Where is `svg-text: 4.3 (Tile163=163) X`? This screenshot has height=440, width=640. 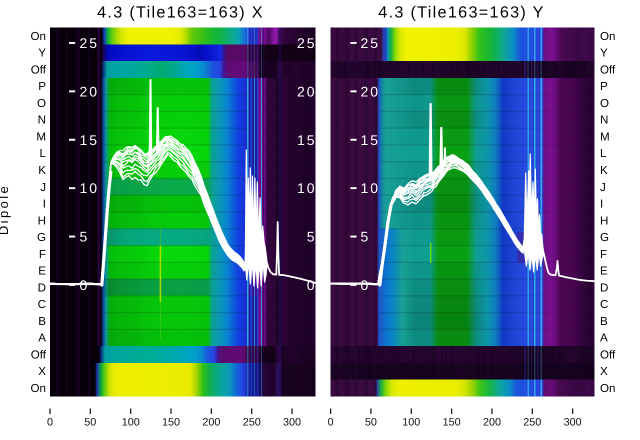 svg-text: 4.3 (Tile163=163) X is located at coordinates (180, 13).